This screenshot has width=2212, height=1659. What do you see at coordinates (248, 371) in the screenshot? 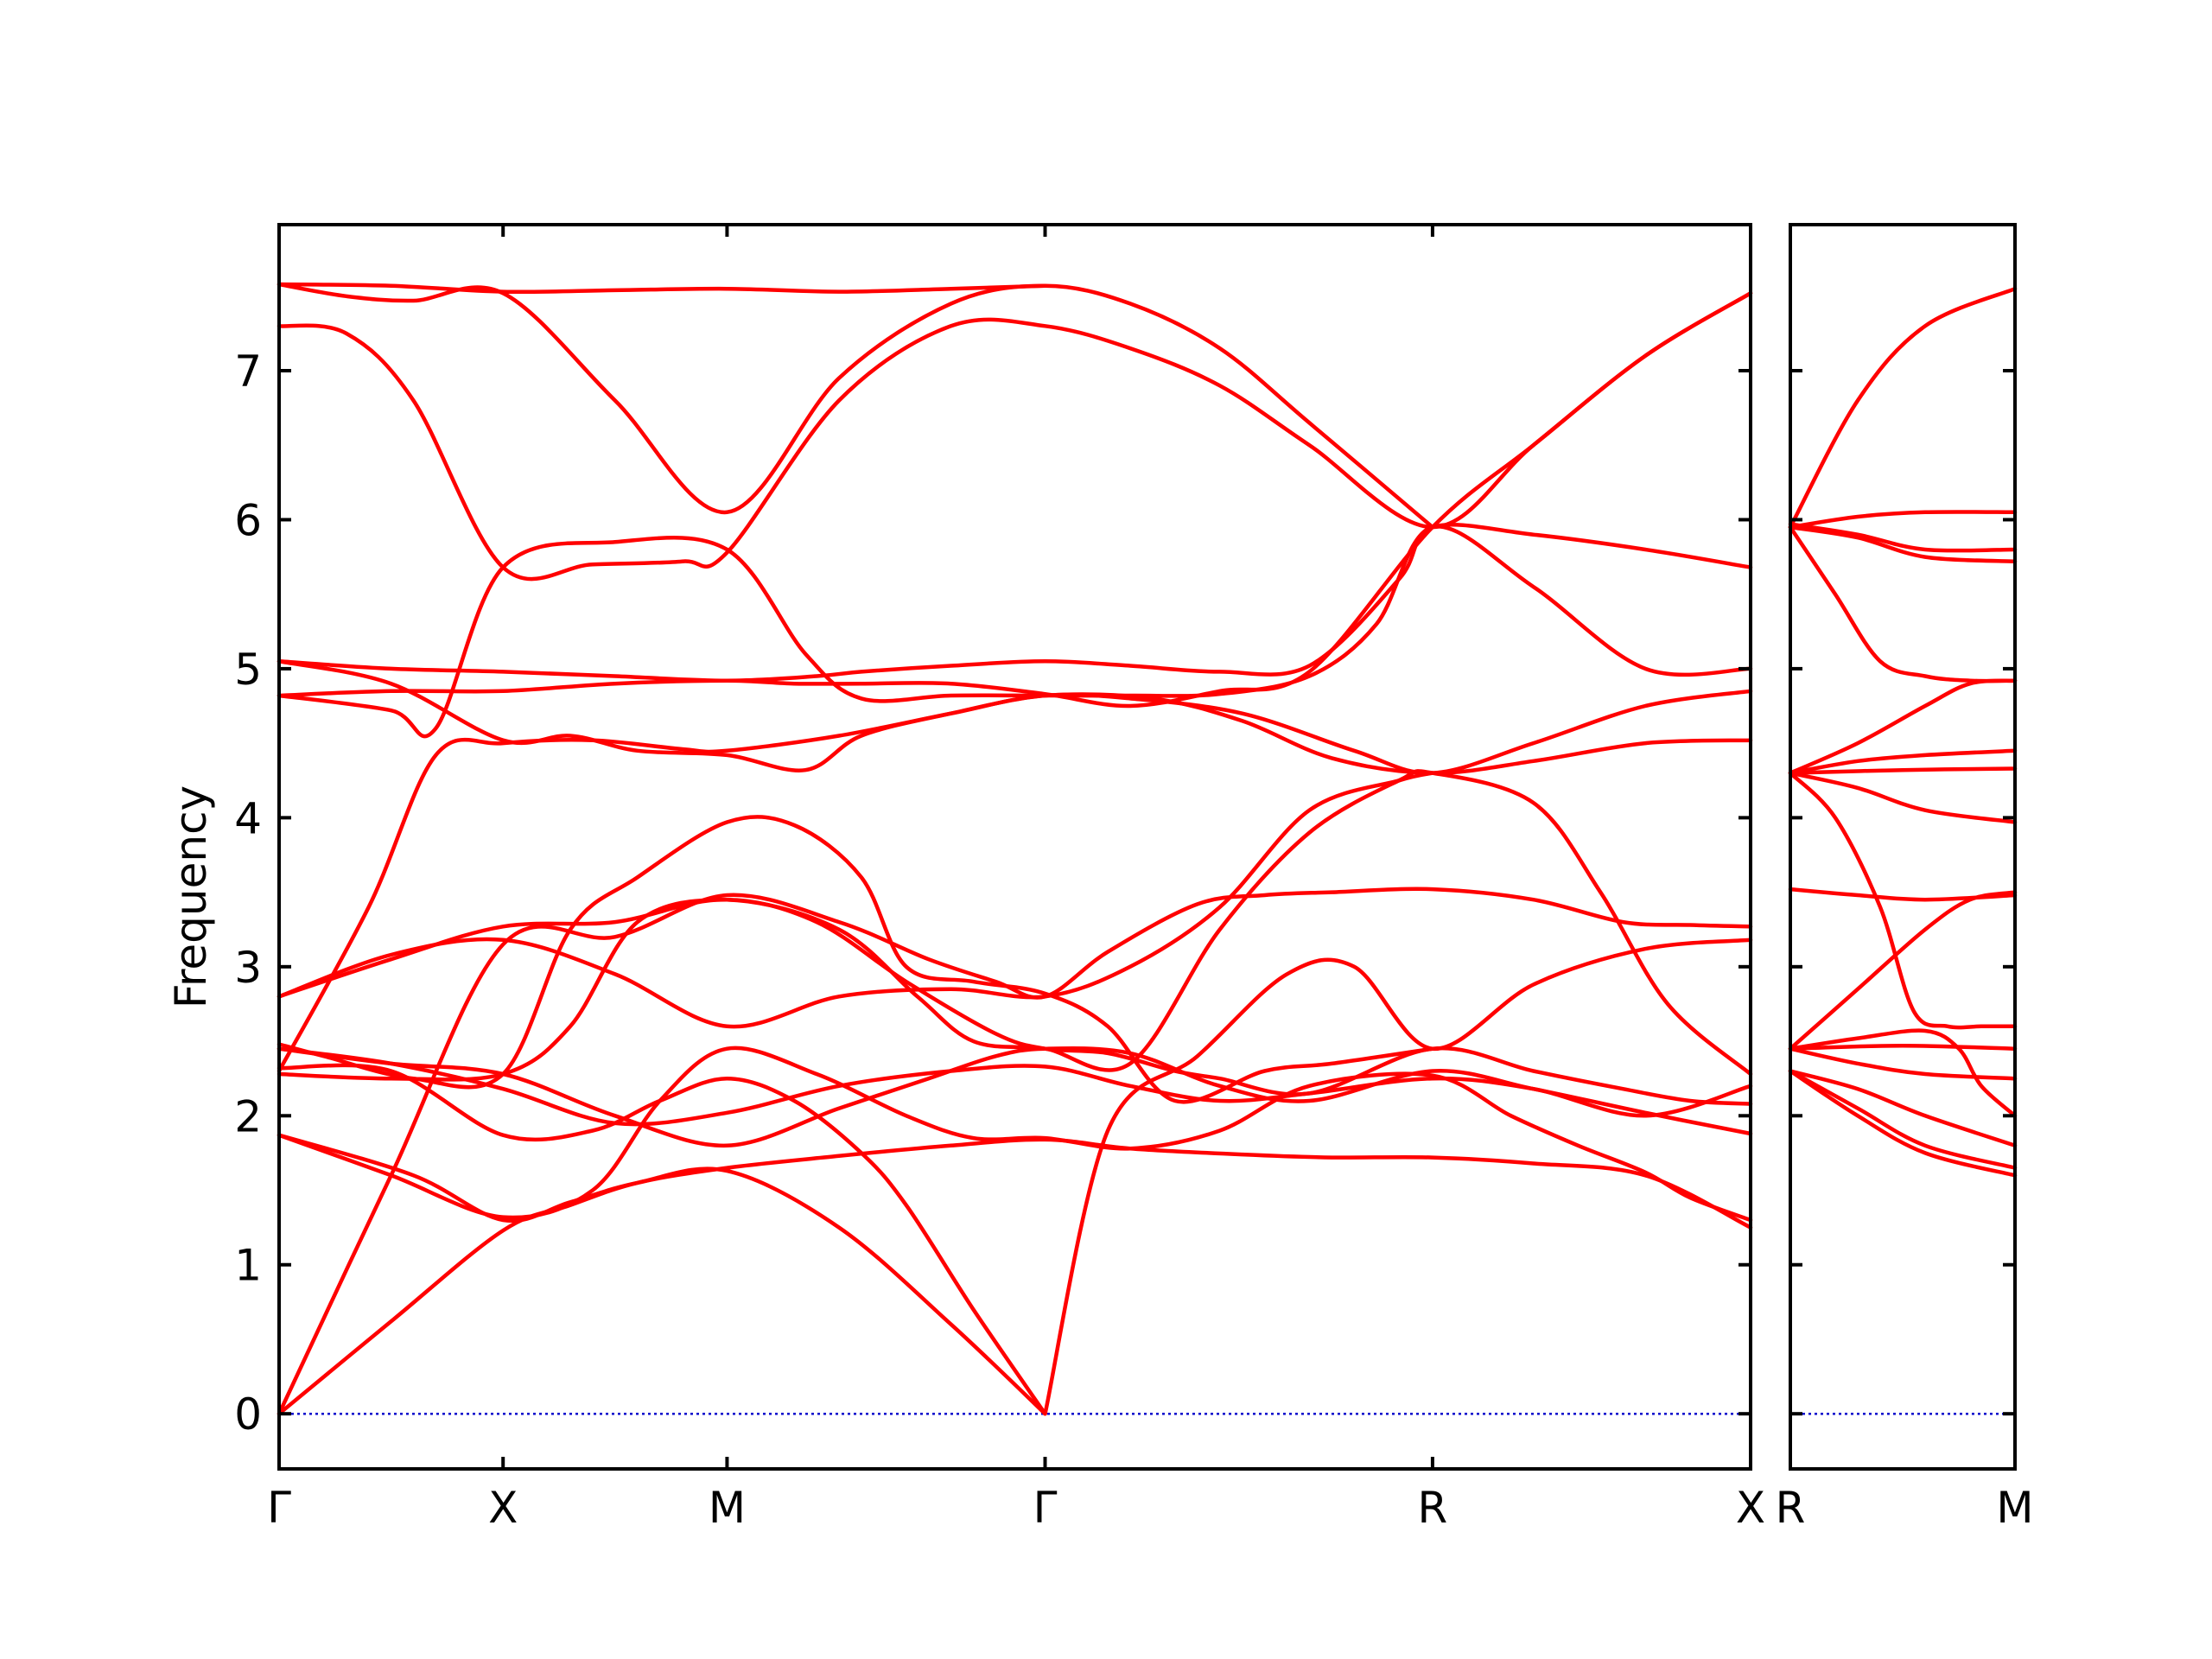
I see `y-tick-label-7: 7` at bounding box center [248, 371].